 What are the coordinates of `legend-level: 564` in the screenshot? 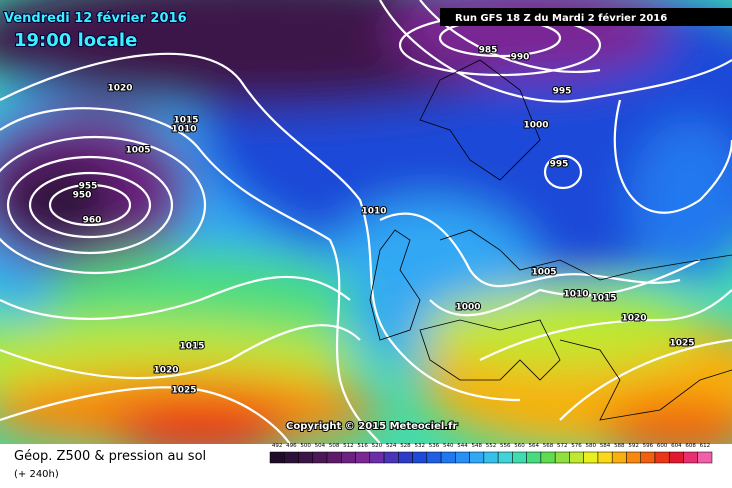 It's located at (534, 446).